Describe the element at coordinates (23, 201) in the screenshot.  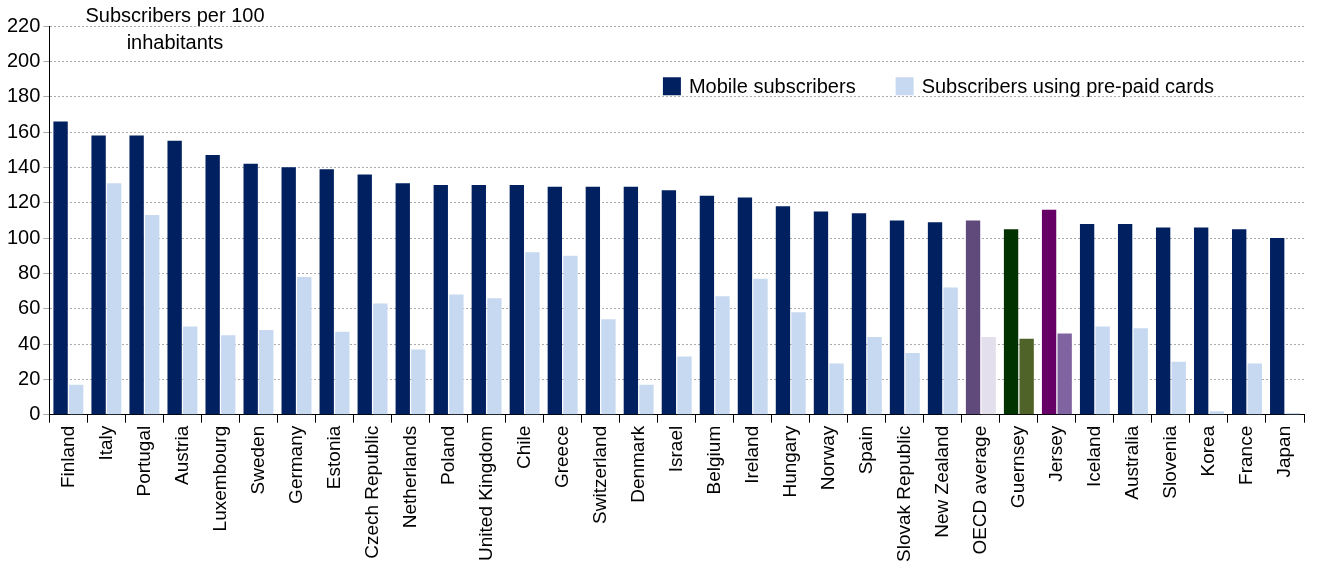
I see `y-tick-label: 120` at that location.